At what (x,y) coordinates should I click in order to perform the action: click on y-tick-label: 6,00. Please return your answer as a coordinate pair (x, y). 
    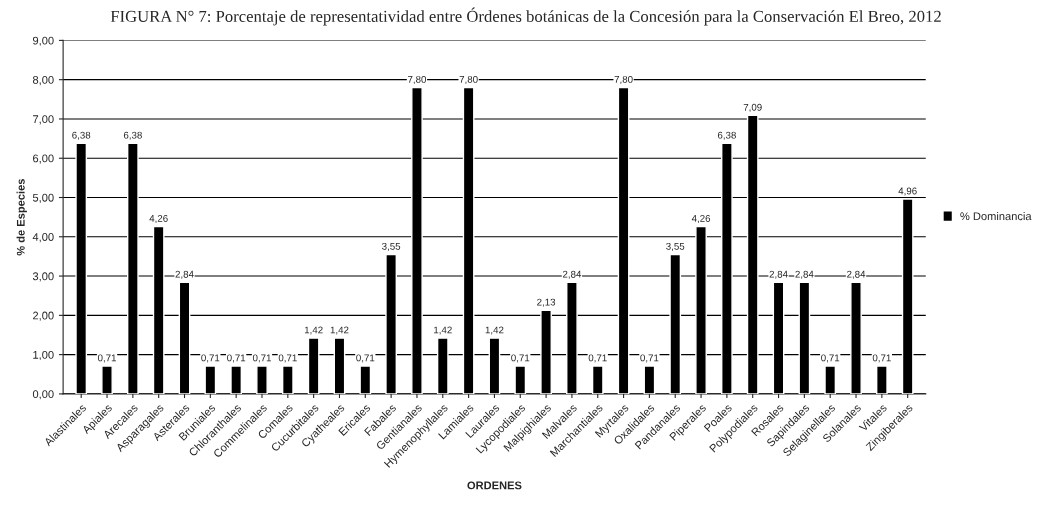
    Looking at the image, I should click on (43, 159).